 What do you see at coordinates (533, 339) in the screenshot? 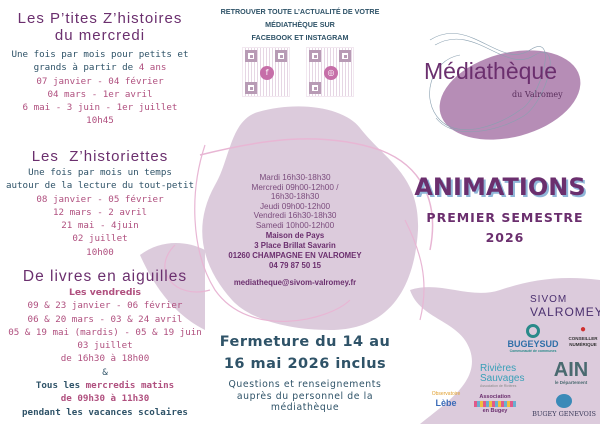
I see `bugeysud-logo: BUGEYSUD Communauté de communes` at bounding box center [533, 339].